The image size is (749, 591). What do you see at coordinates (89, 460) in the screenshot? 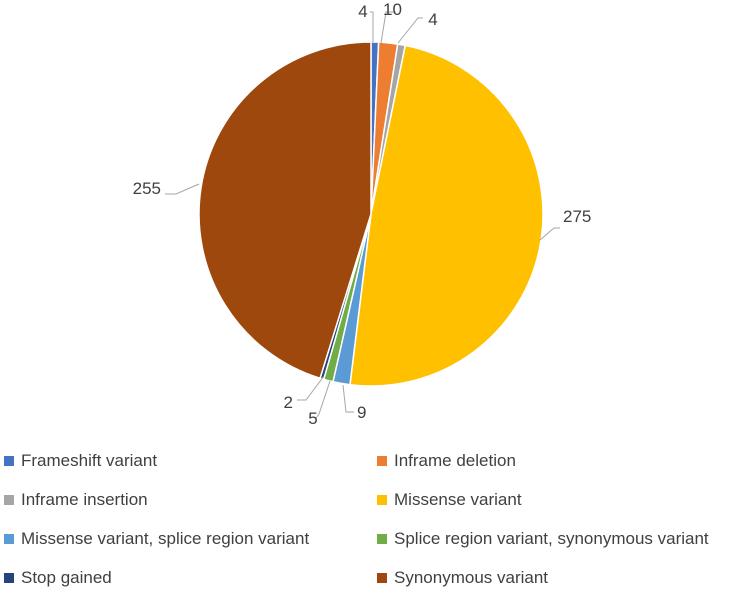
I see `legend-label: Frameshift variant` at bounding box center [89, 460].